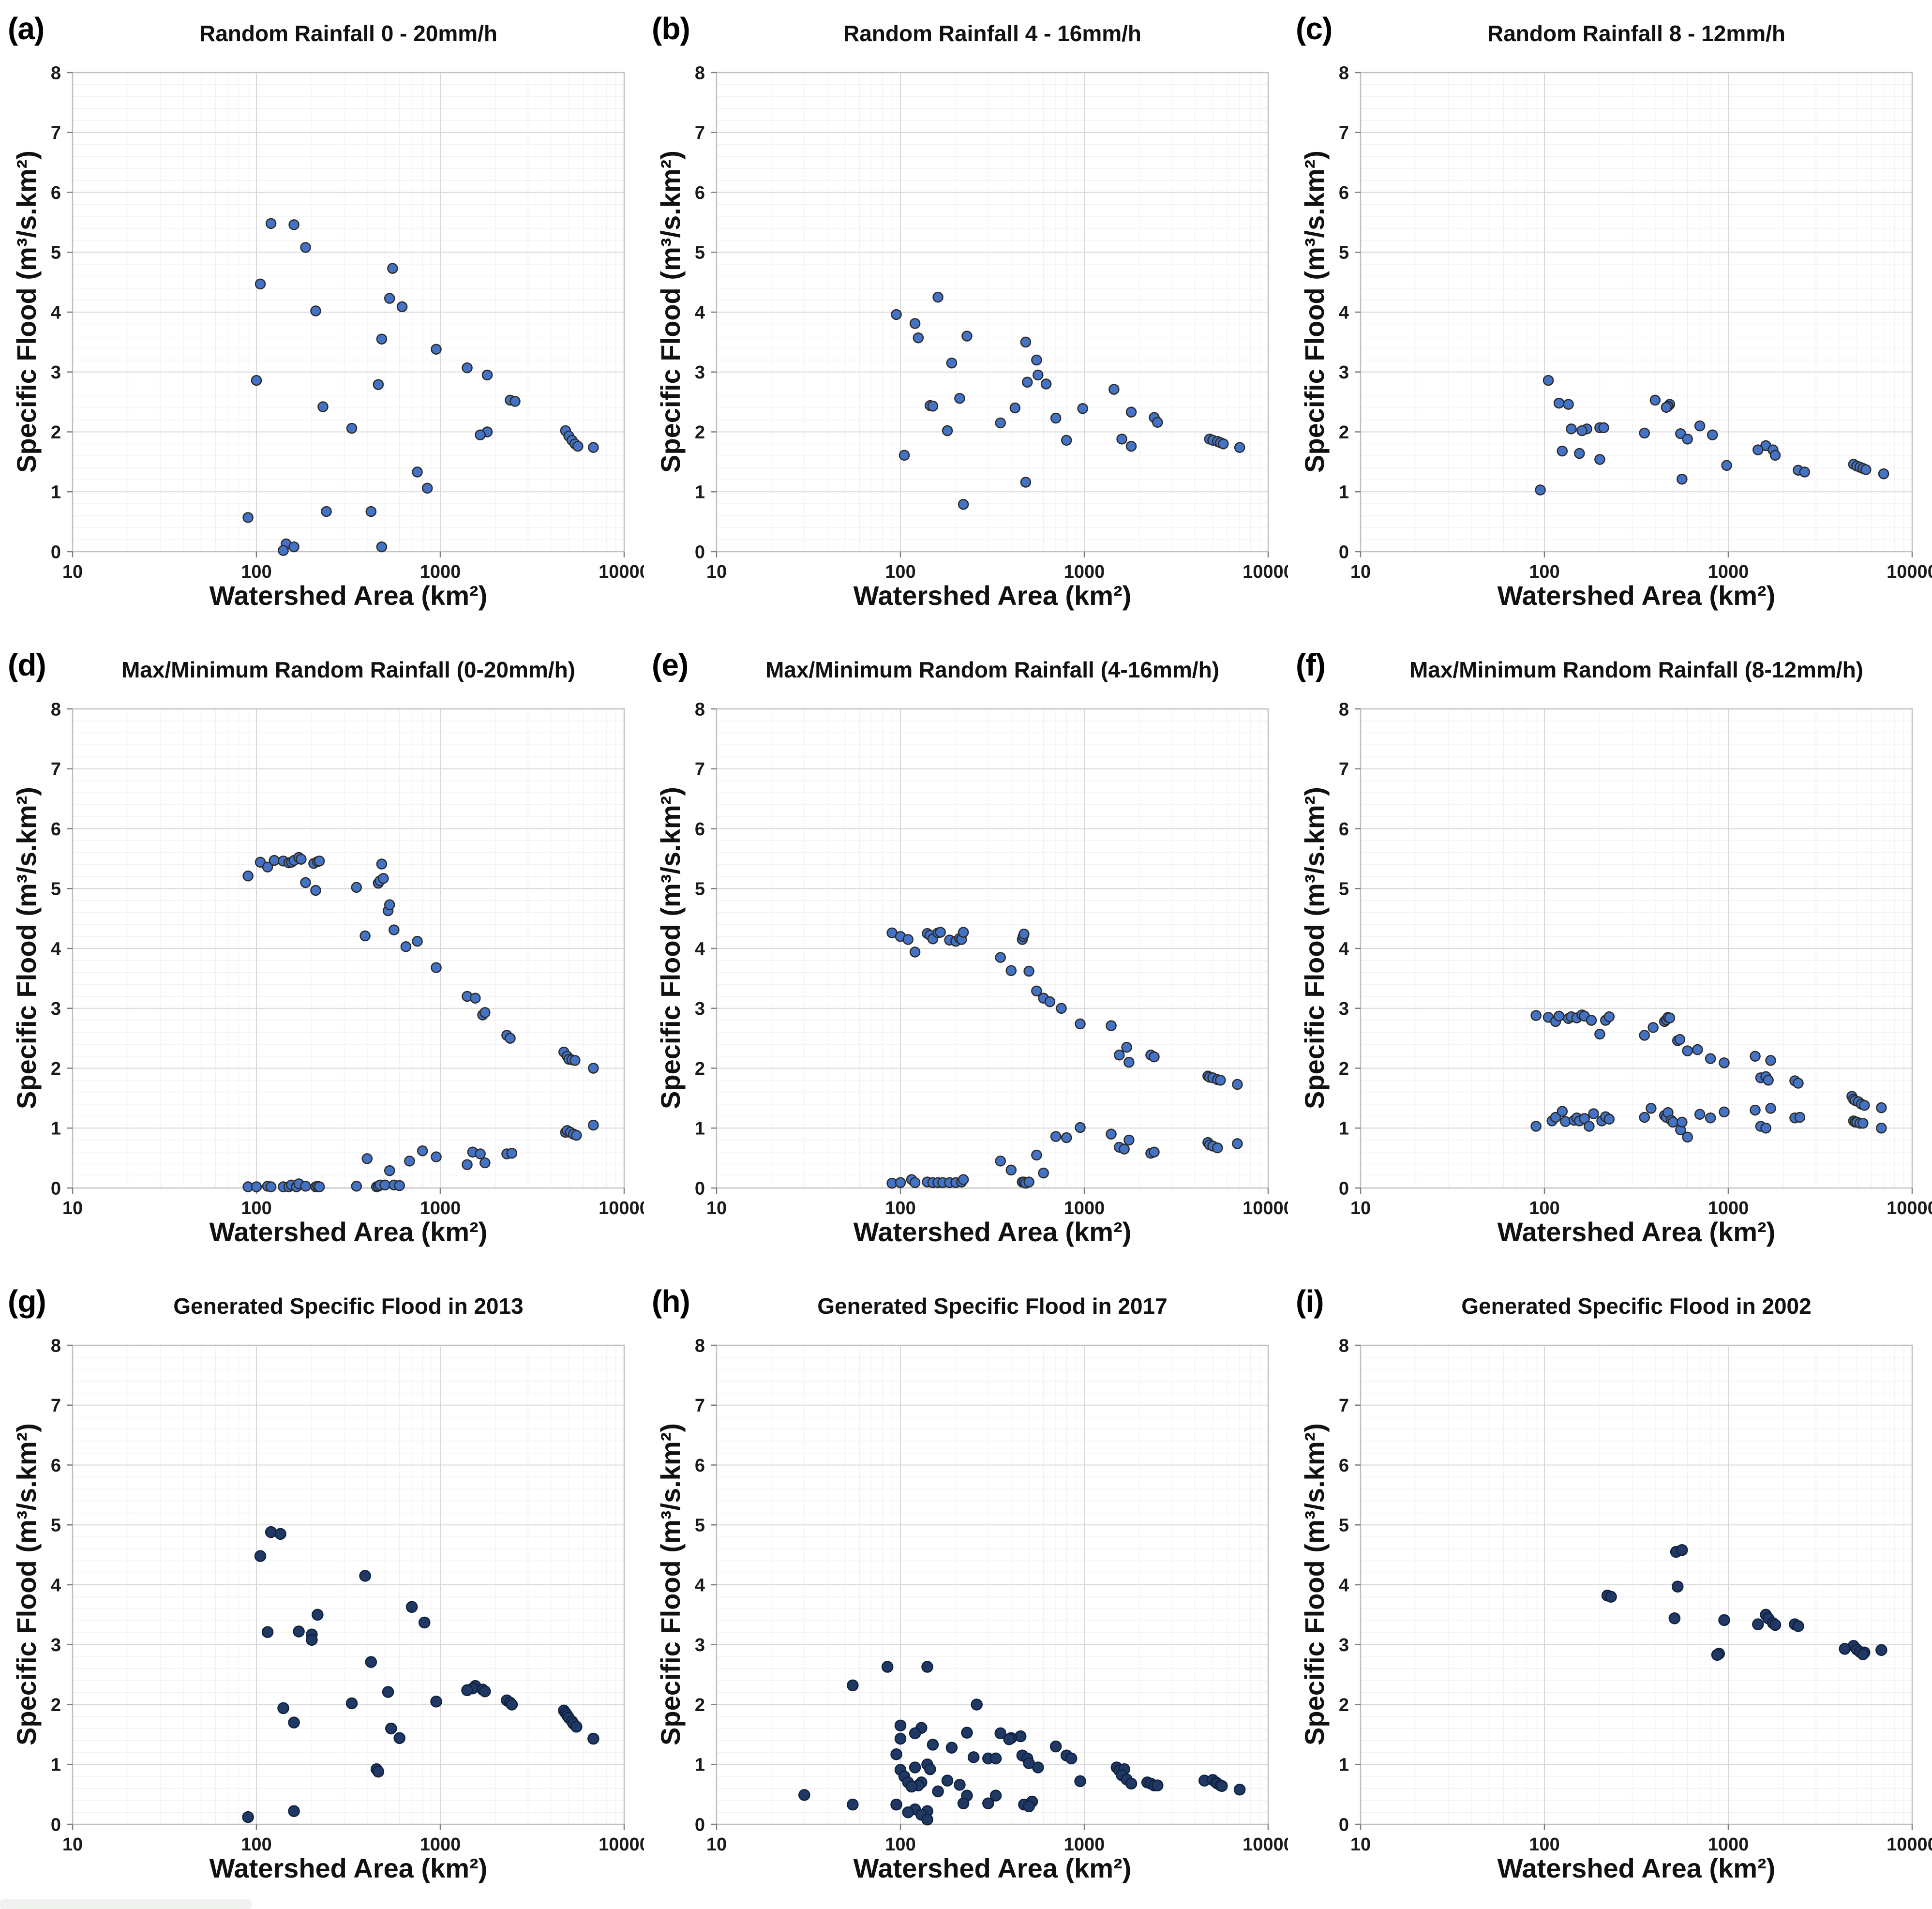 This screenshot has width=1932, height=1909. Describe the element at coordinates (256, 1208) in the screenshot. I see `x-tick-label: 100` at that location.